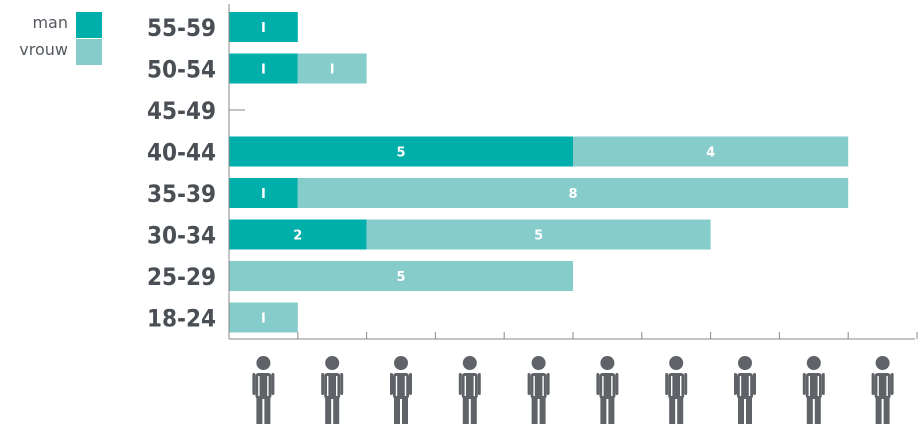 This screenshot has width=923, height=424. Describe the element at coordinates (181, 173) in the screenshot. I see `category-labels: 55-59 50-54 45-49 40-44 35-39 30-34 25-29 18-24` at that location.